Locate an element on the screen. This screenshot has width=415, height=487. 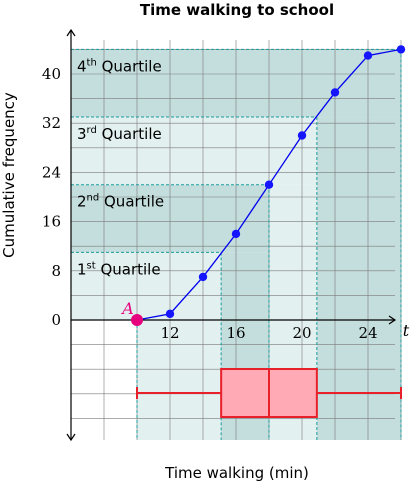
x-tick-label: 12 is located at coordinates (169, 333).